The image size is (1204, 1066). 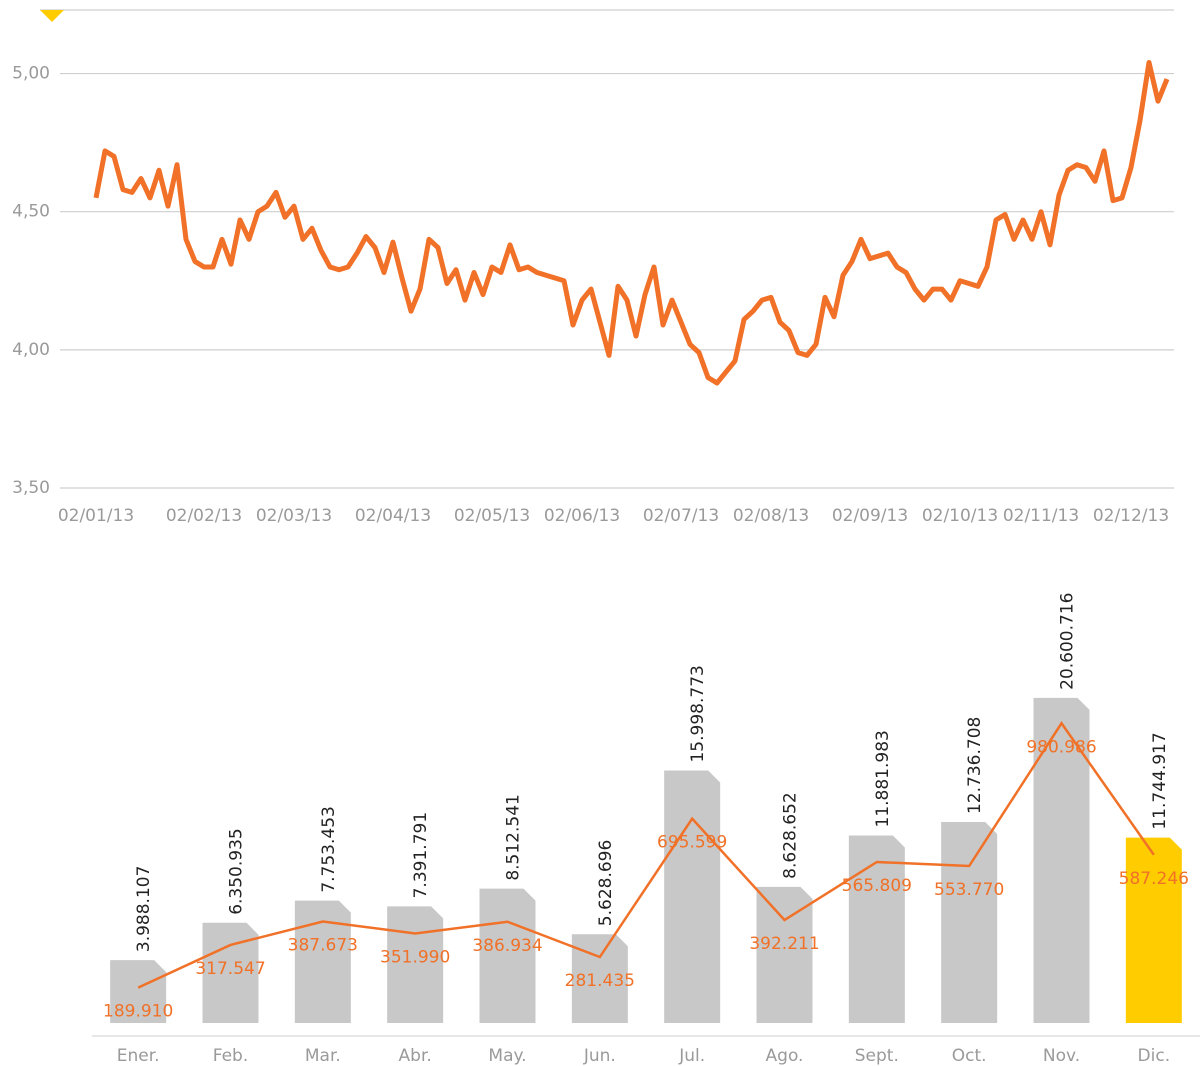 What do you see at coordinates (698, 713) in the screenshot?
I see `bar-value-label: 15.998.773` at bounding box center [698, 713].